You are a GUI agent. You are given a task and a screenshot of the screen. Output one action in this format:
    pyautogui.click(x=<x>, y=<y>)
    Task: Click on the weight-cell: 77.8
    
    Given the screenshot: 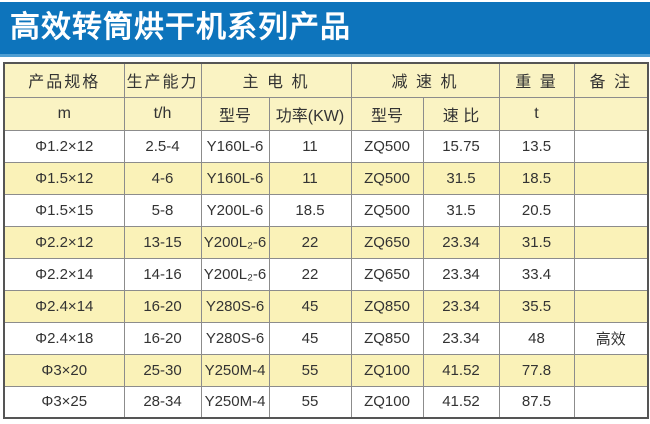 What is the action you would take?
    pyautogui.click(x=536, y=370)
    